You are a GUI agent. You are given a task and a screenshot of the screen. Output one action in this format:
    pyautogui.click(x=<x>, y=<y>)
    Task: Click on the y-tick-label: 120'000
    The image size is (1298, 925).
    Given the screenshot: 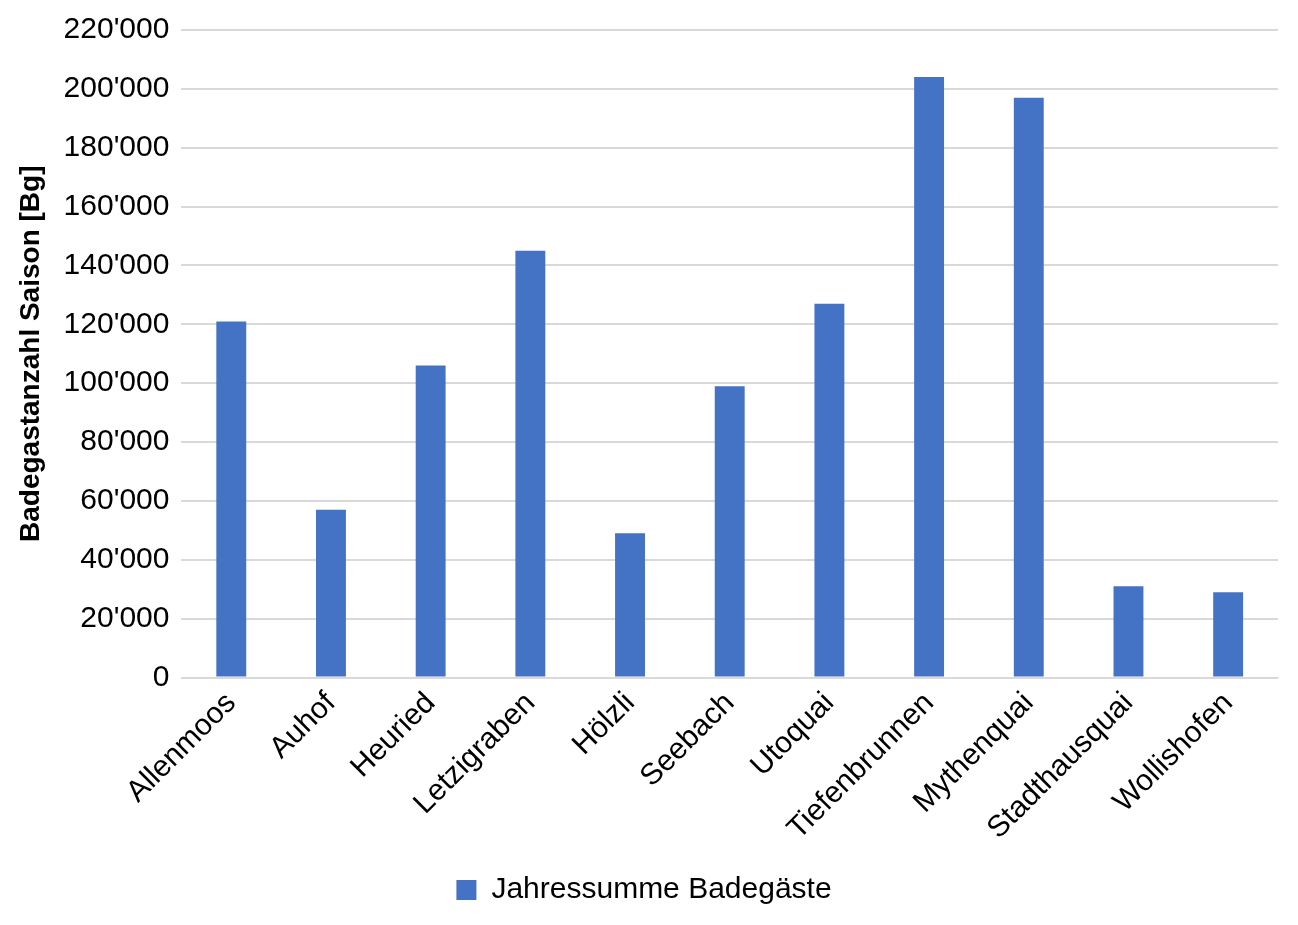 What is the action you would take?
    pyautogui.click(x=116, y=322)
    